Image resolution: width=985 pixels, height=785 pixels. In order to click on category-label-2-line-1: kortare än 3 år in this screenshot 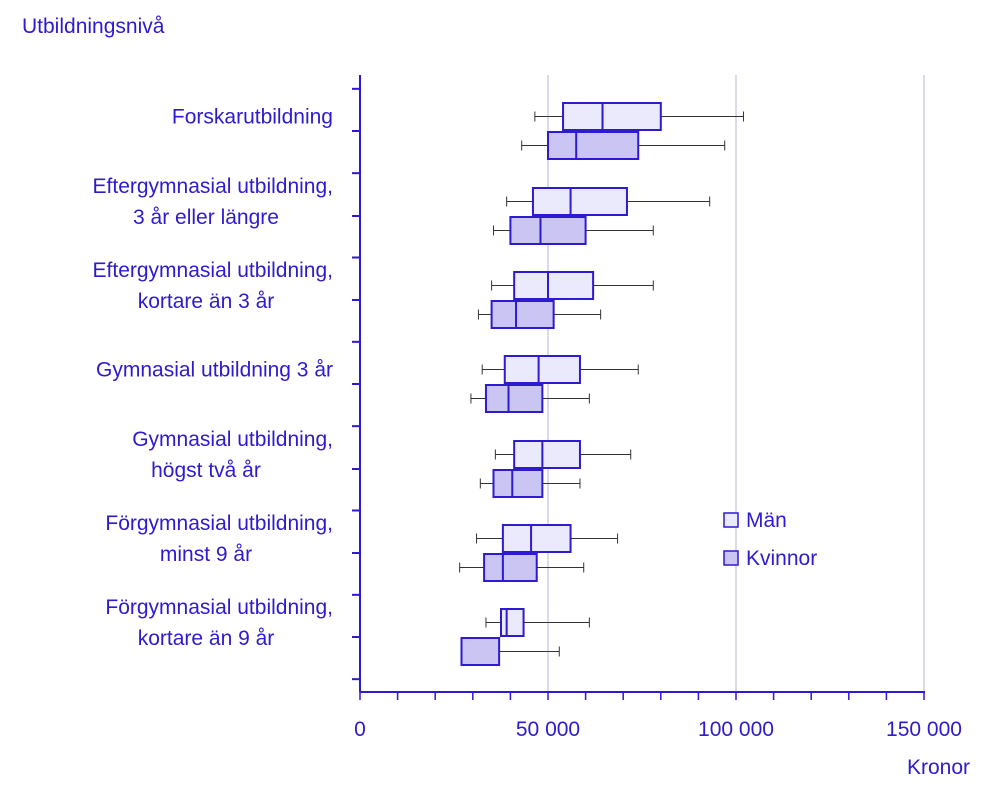, I will do `click(206, 301)`.